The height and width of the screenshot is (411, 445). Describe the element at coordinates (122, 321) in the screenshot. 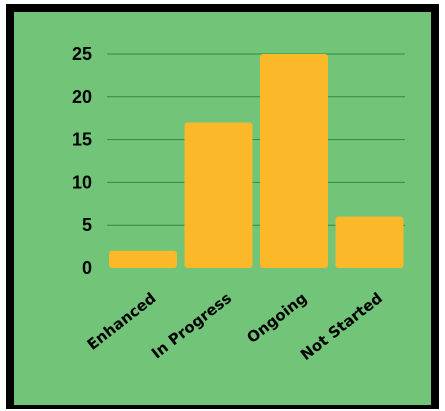

I see `x-tick-label: Enhanced` at that location.